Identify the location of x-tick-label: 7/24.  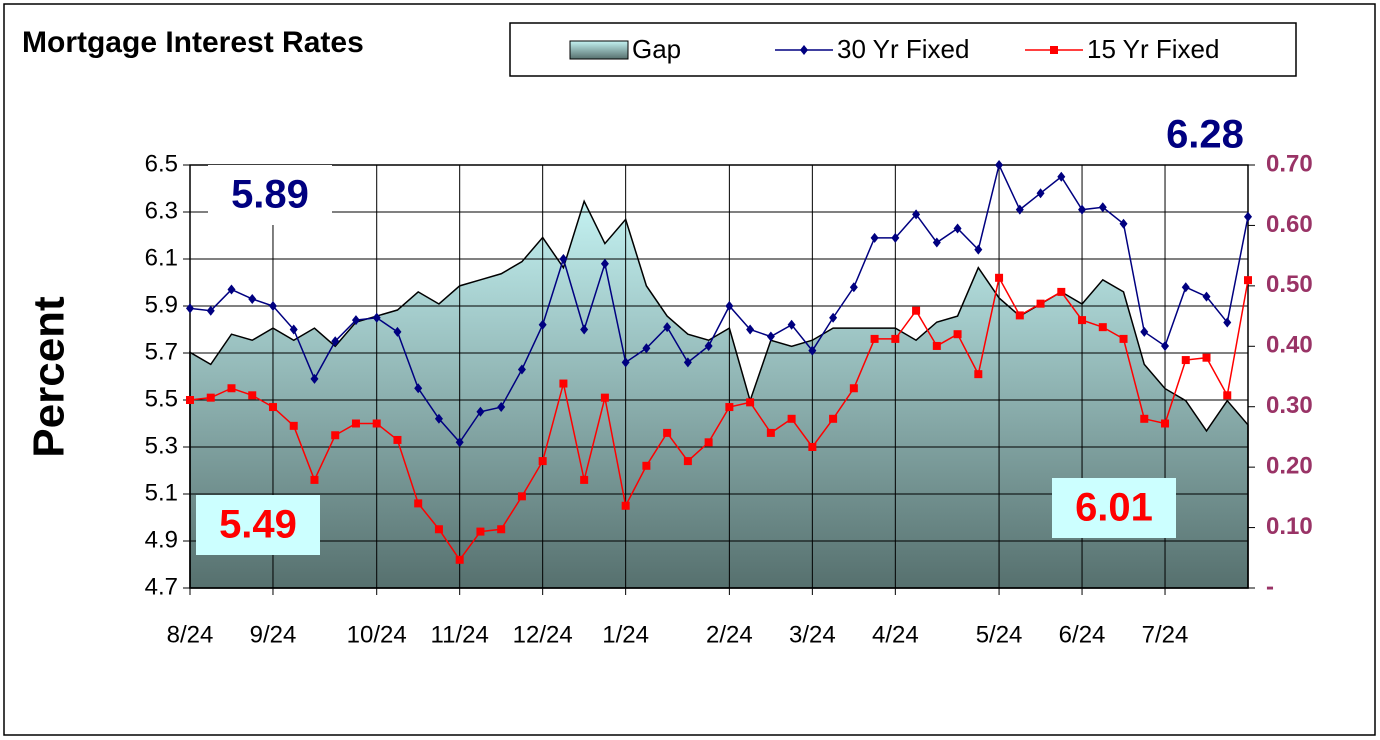
(1165, 634).